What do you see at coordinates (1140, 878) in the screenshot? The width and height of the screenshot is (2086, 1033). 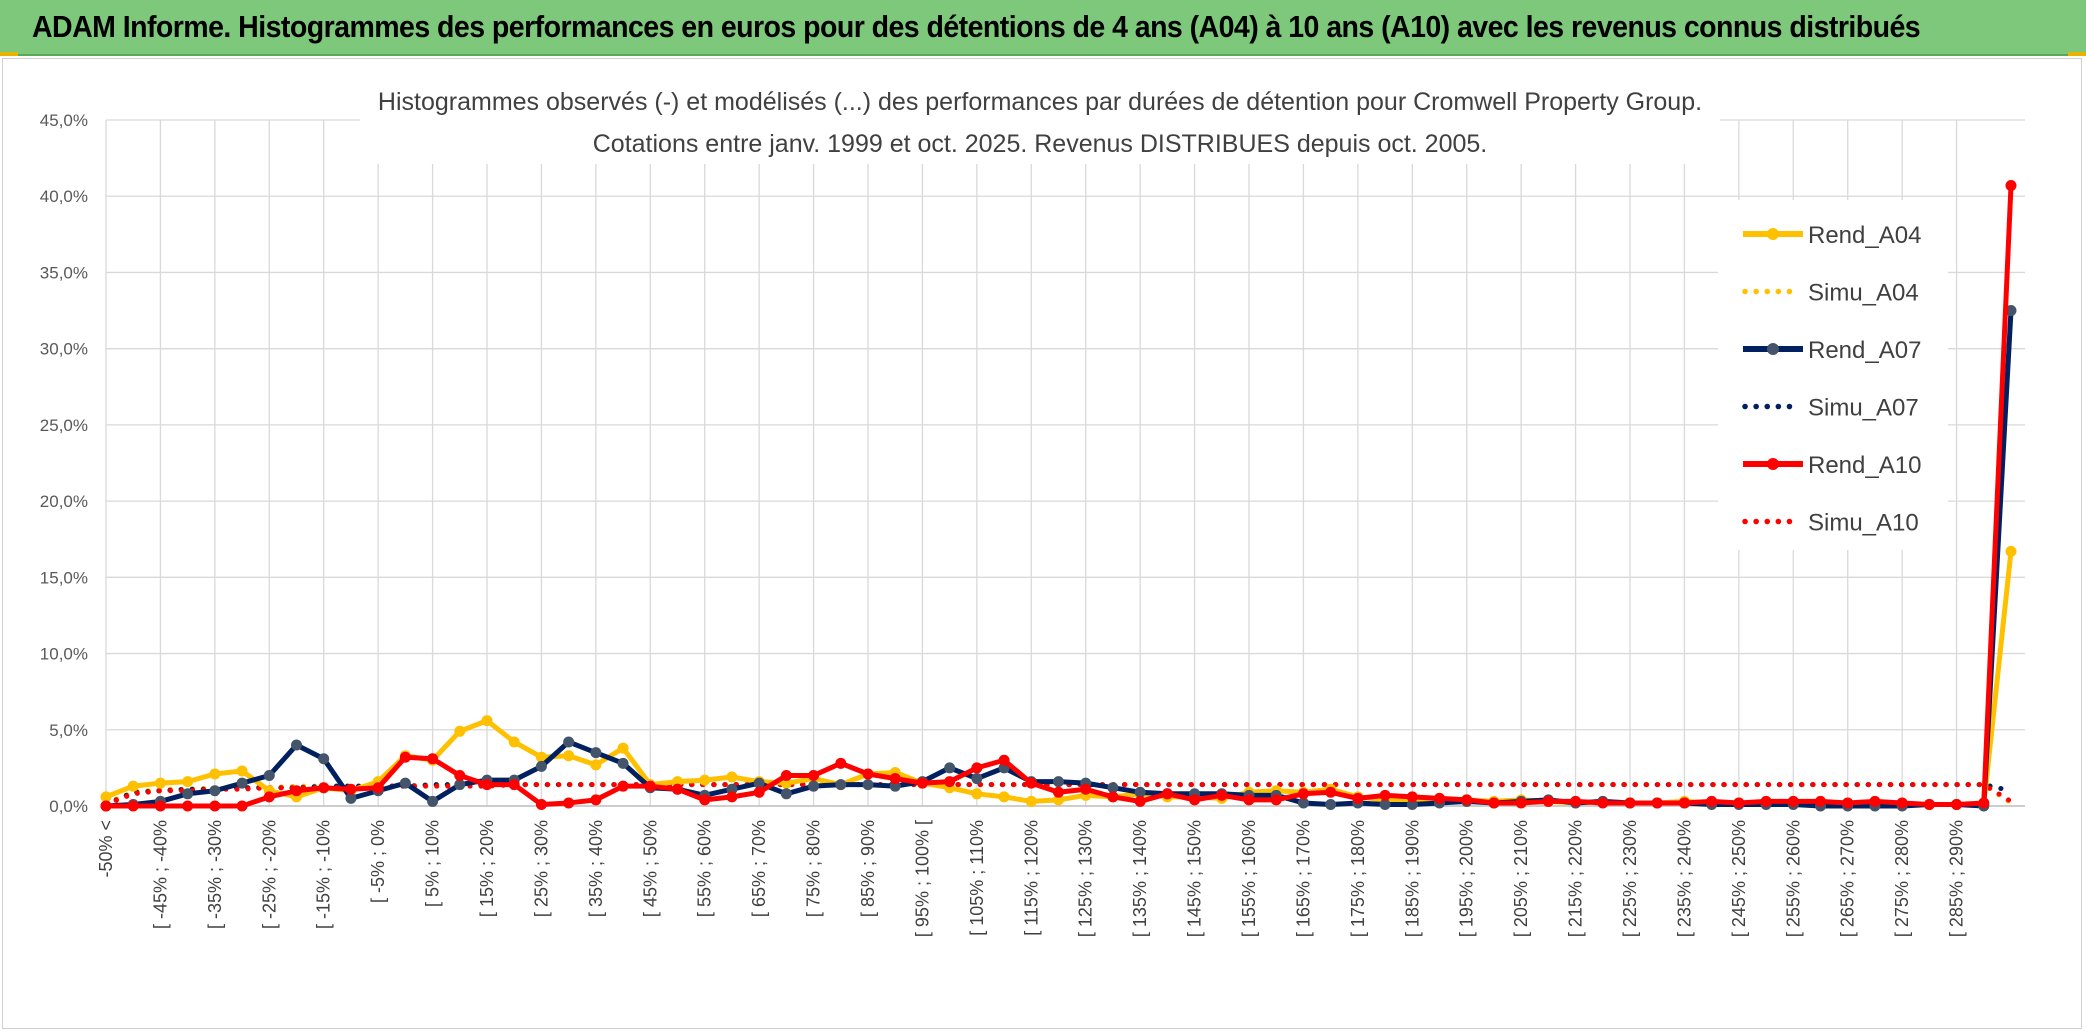 I see `x-tick-label: [ 135% ; 140%` at bounding box center [1140, 878].